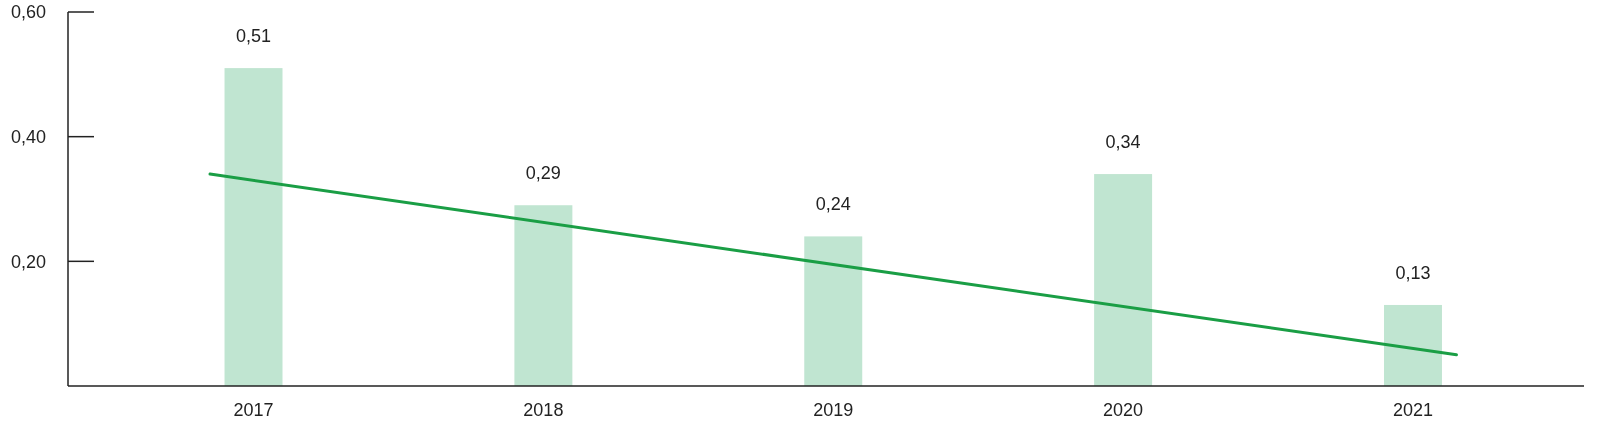 This screenshot has height=423, width=1599. Describe the element at coordinates (833, 204) in the screenshot. I see `data-label: 0,24` at that location.